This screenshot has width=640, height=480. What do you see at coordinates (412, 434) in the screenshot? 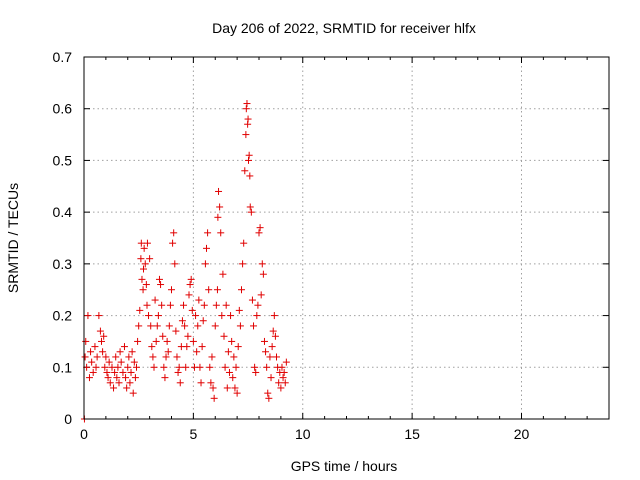
I see `x-tick-label: 15` at bounding box center [412, 434].